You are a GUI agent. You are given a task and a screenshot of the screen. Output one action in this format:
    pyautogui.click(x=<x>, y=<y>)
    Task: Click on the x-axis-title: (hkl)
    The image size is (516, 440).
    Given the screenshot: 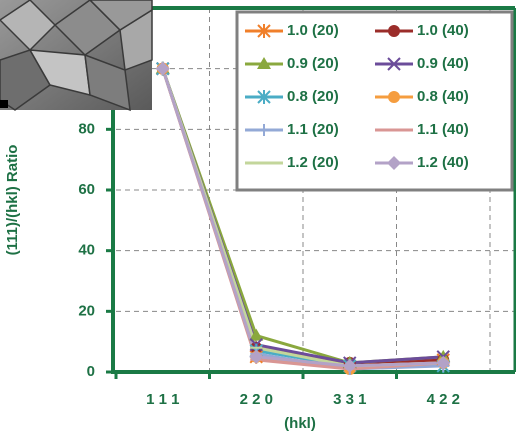 What is the action you would take?
    pyautogui.click(x=300, y=423)
    